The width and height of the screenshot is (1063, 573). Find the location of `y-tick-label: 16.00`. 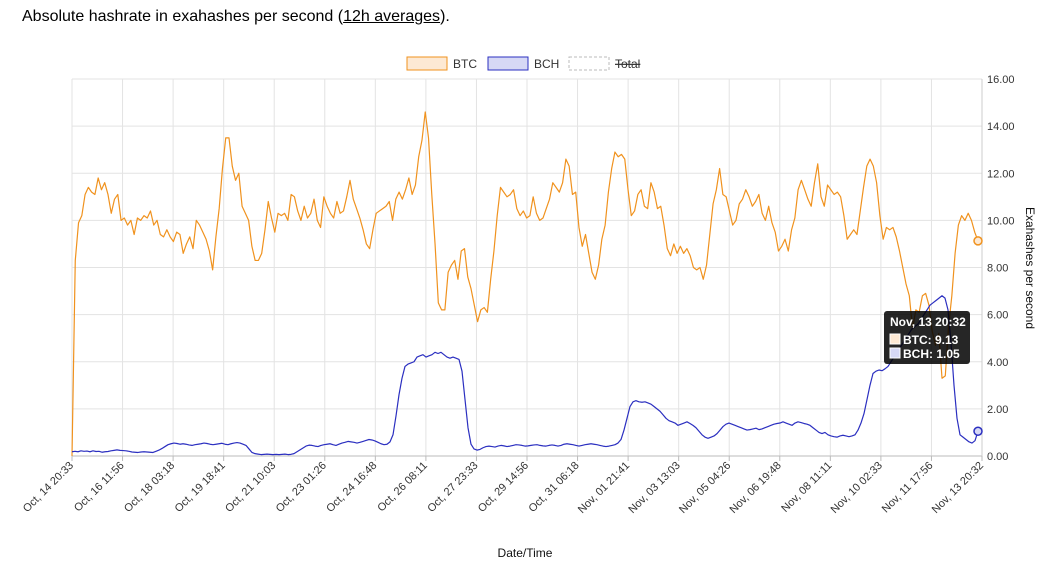

y-tick-label: 16.00 is located at coordinates (1001, 80).